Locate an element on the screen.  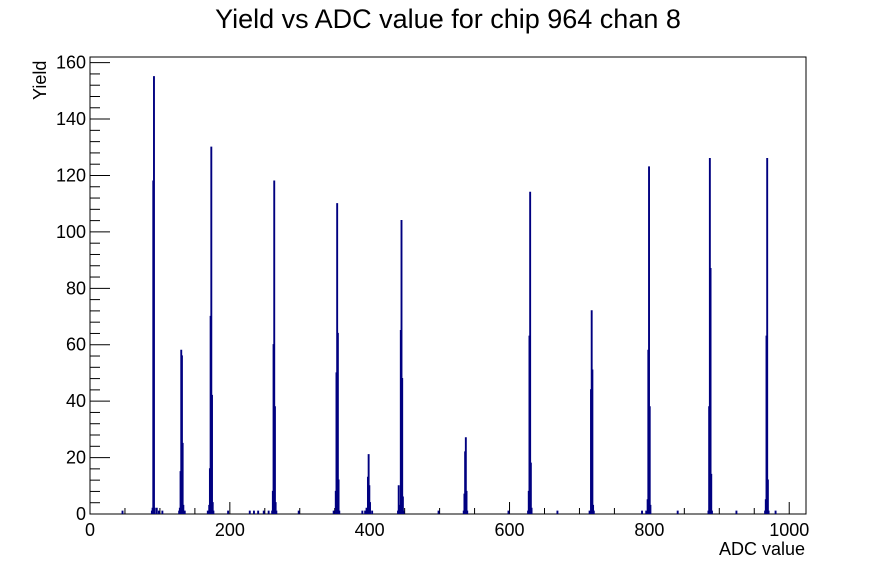
y-axis-label: Yield is located at coordinates (40, 80).